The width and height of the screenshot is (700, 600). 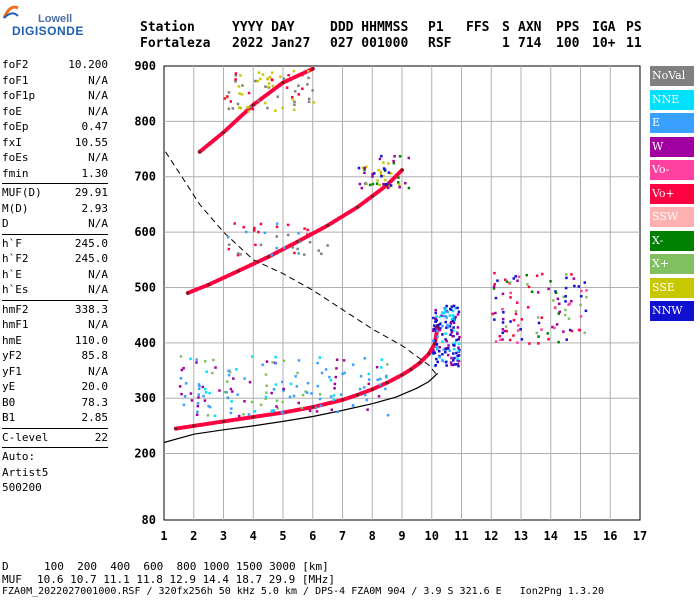 I want to click on x-tick-label: 1, so click(x=163, y=536).